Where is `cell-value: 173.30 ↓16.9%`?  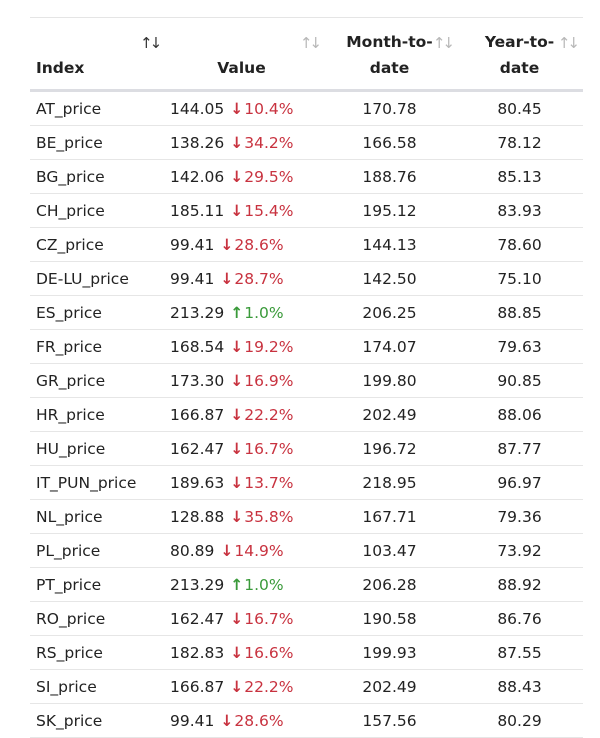 cell-value: 173.30 ↓16.9% is located at coordinates (241, 380).